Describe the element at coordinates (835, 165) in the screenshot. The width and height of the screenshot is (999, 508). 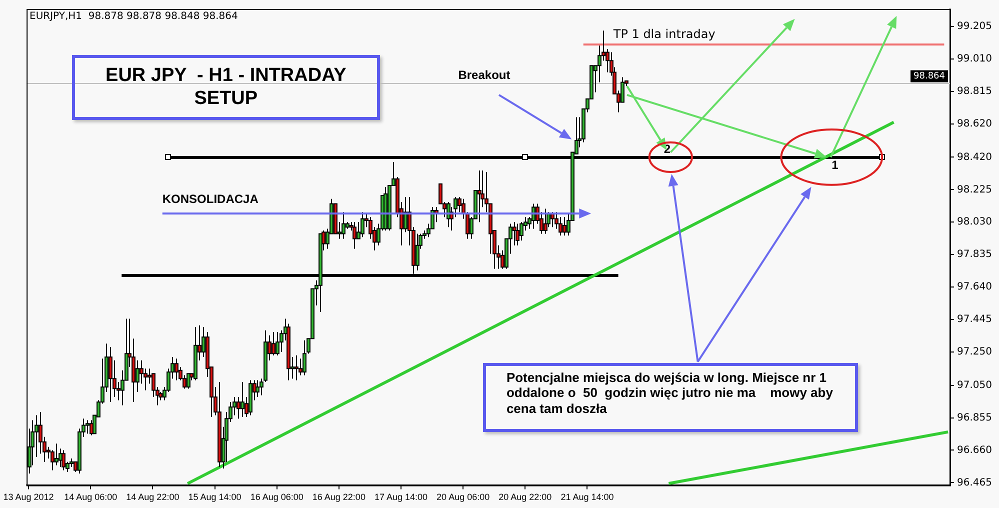
I see `annotation: 1` at that location.